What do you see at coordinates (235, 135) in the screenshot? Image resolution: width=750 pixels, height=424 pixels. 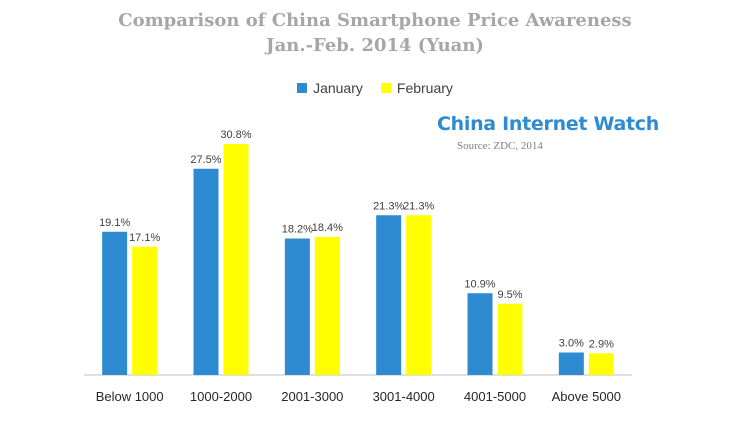 I see `data-label-february-1: 30.8%` at bounding box center [235, 135].